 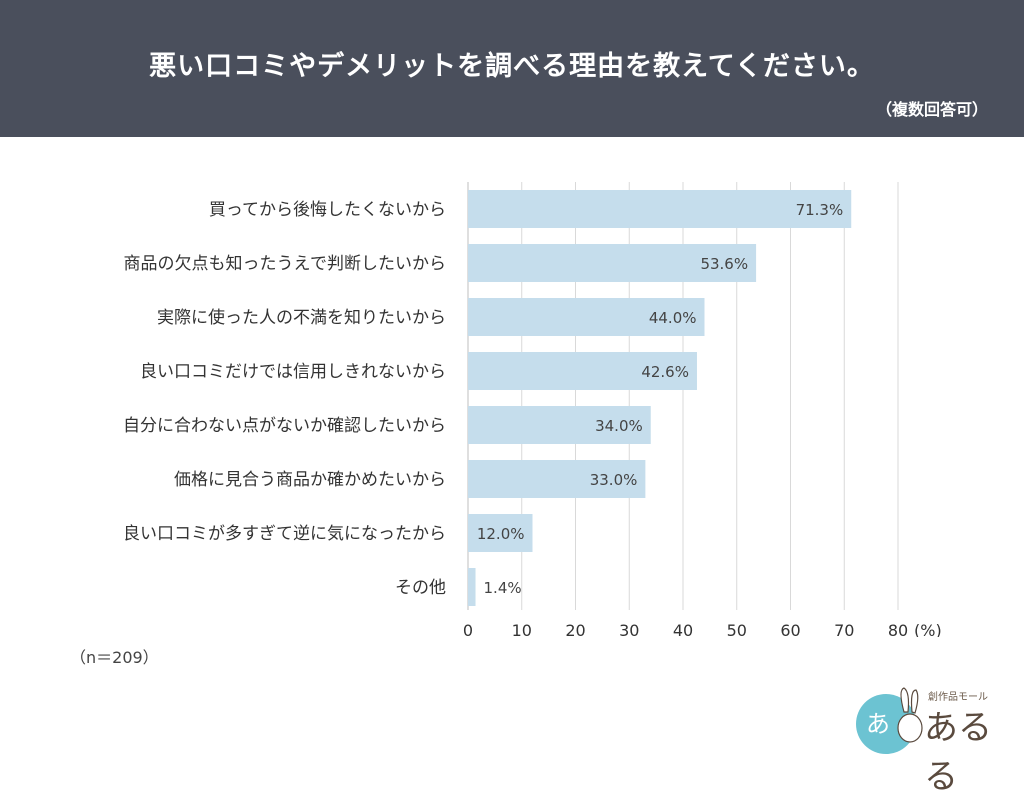 I want to click on data-label: 12.0%, so click(x=501, y=534).